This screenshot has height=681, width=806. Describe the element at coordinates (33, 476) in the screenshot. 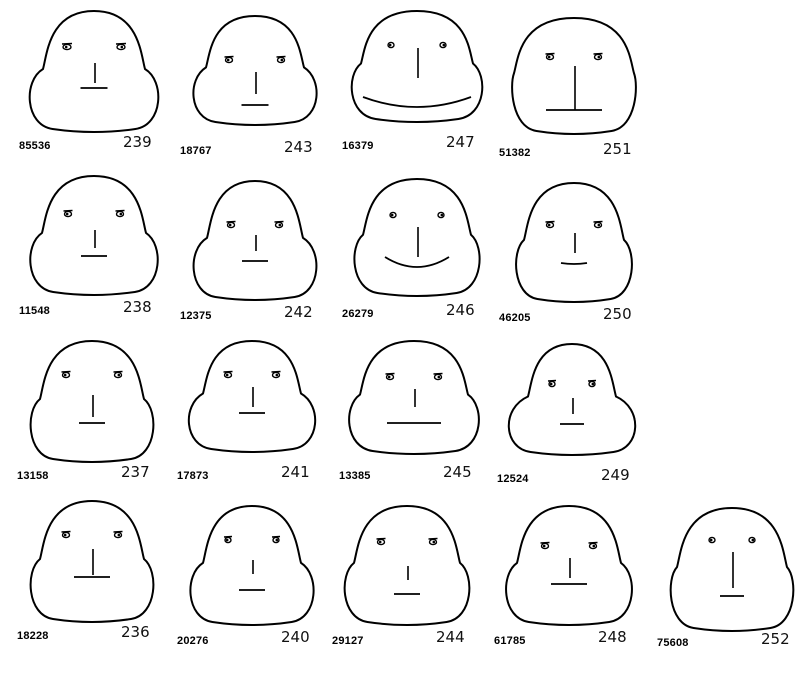

I see `face-code: 13158` at that location.